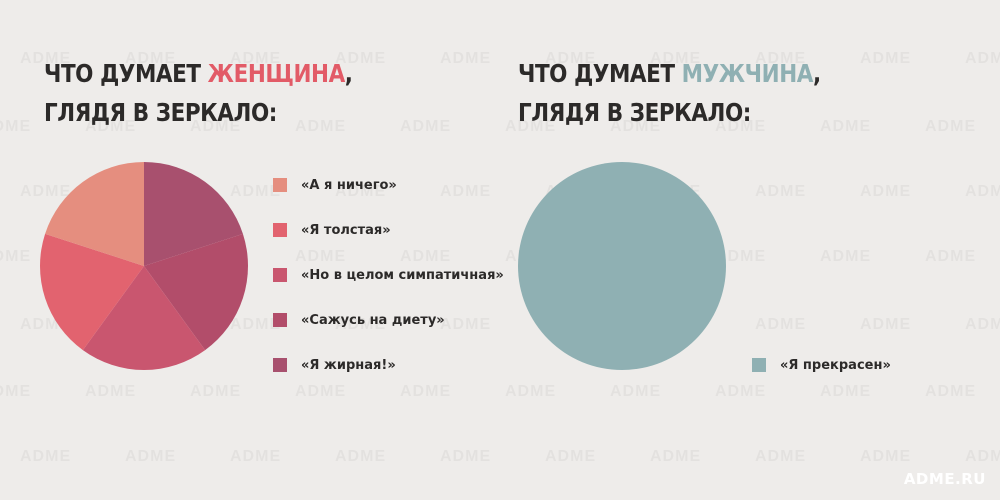  I want to click on man-pie-chart, so click(622, 266).